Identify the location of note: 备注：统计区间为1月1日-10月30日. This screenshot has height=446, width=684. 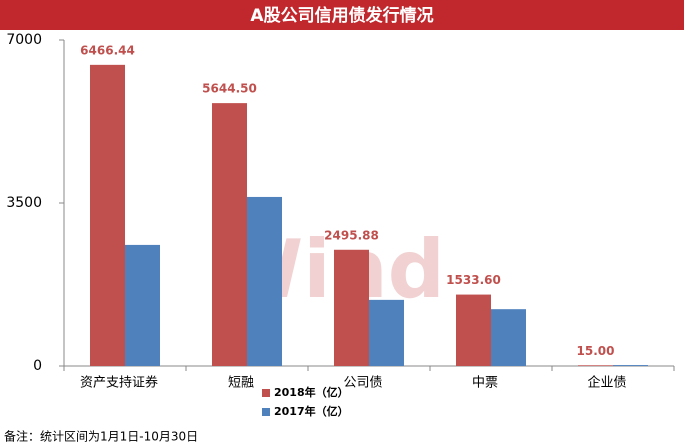
(101, 436).